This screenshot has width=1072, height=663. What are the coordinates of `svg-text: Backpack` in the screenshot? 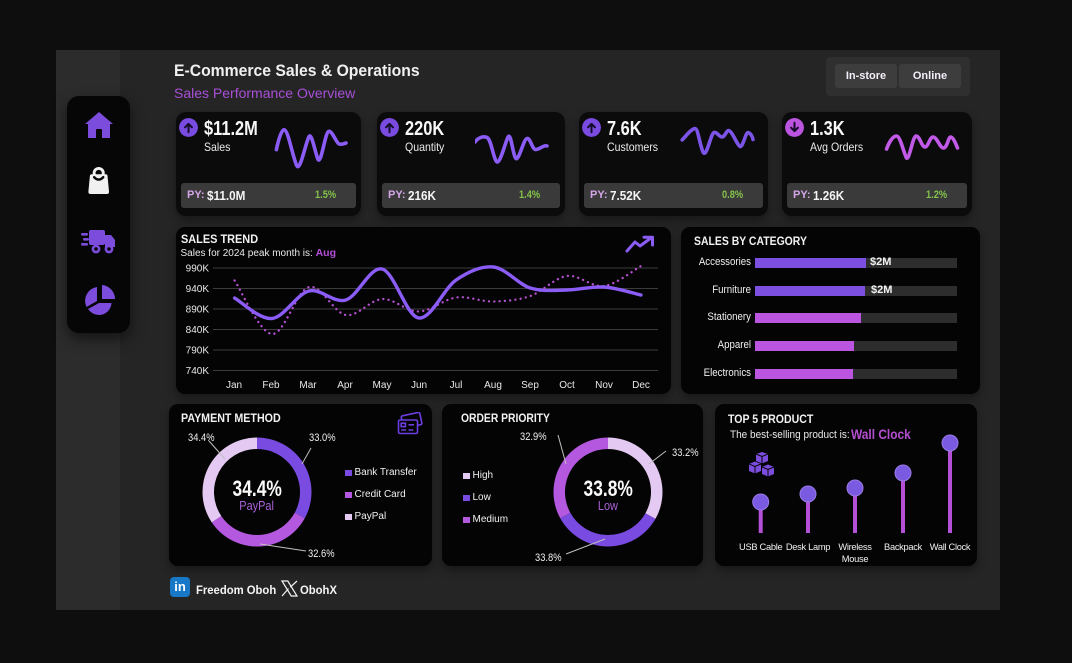 It's located at (903, 547).